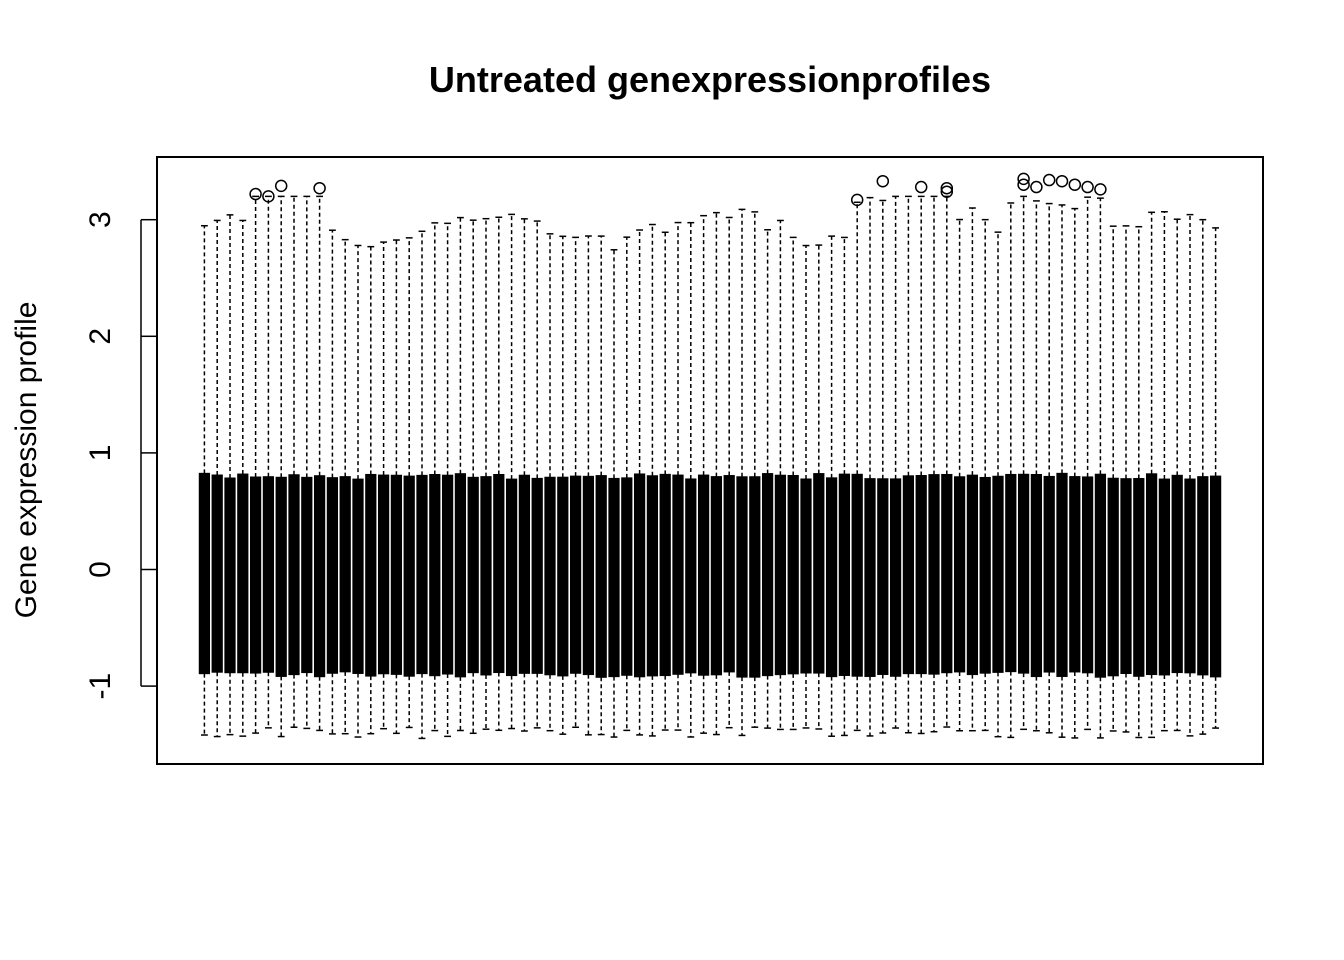 The width and height of the screenshot is (1344, 960). What do you see at coordinates (100, 569) in the screenshot?
I see `y-tick-label: 0` at bounding box center [100, 569].